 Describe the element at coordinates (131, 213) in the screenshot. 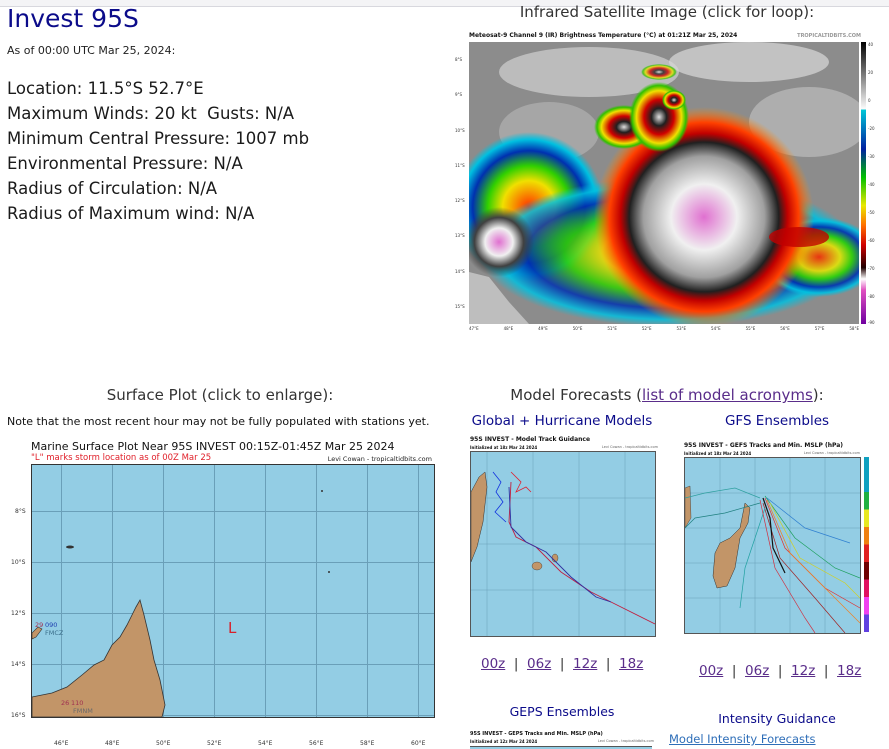

I see `radius-max-wind-text: Radius of Maximum wind: N/A` at that location.